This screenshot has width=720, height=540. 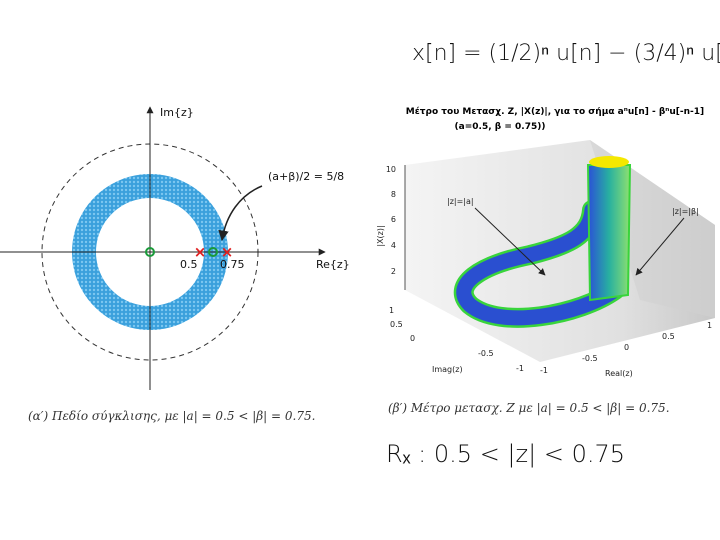 What do you see at coordinates (709, 325) in the screenshot?
I see `x-tick-label: 1` at bounding box center [709, 325].